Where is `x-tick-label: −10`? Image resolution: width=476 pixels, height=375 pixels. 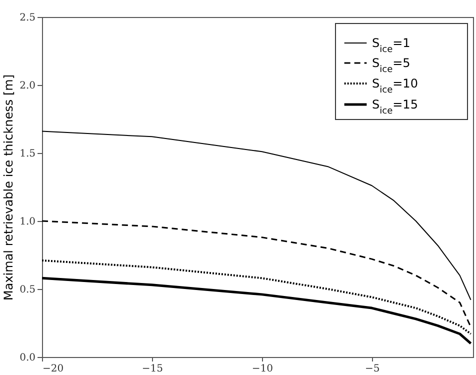 x-tick-label: −10 is located at coordinates (262, 369).